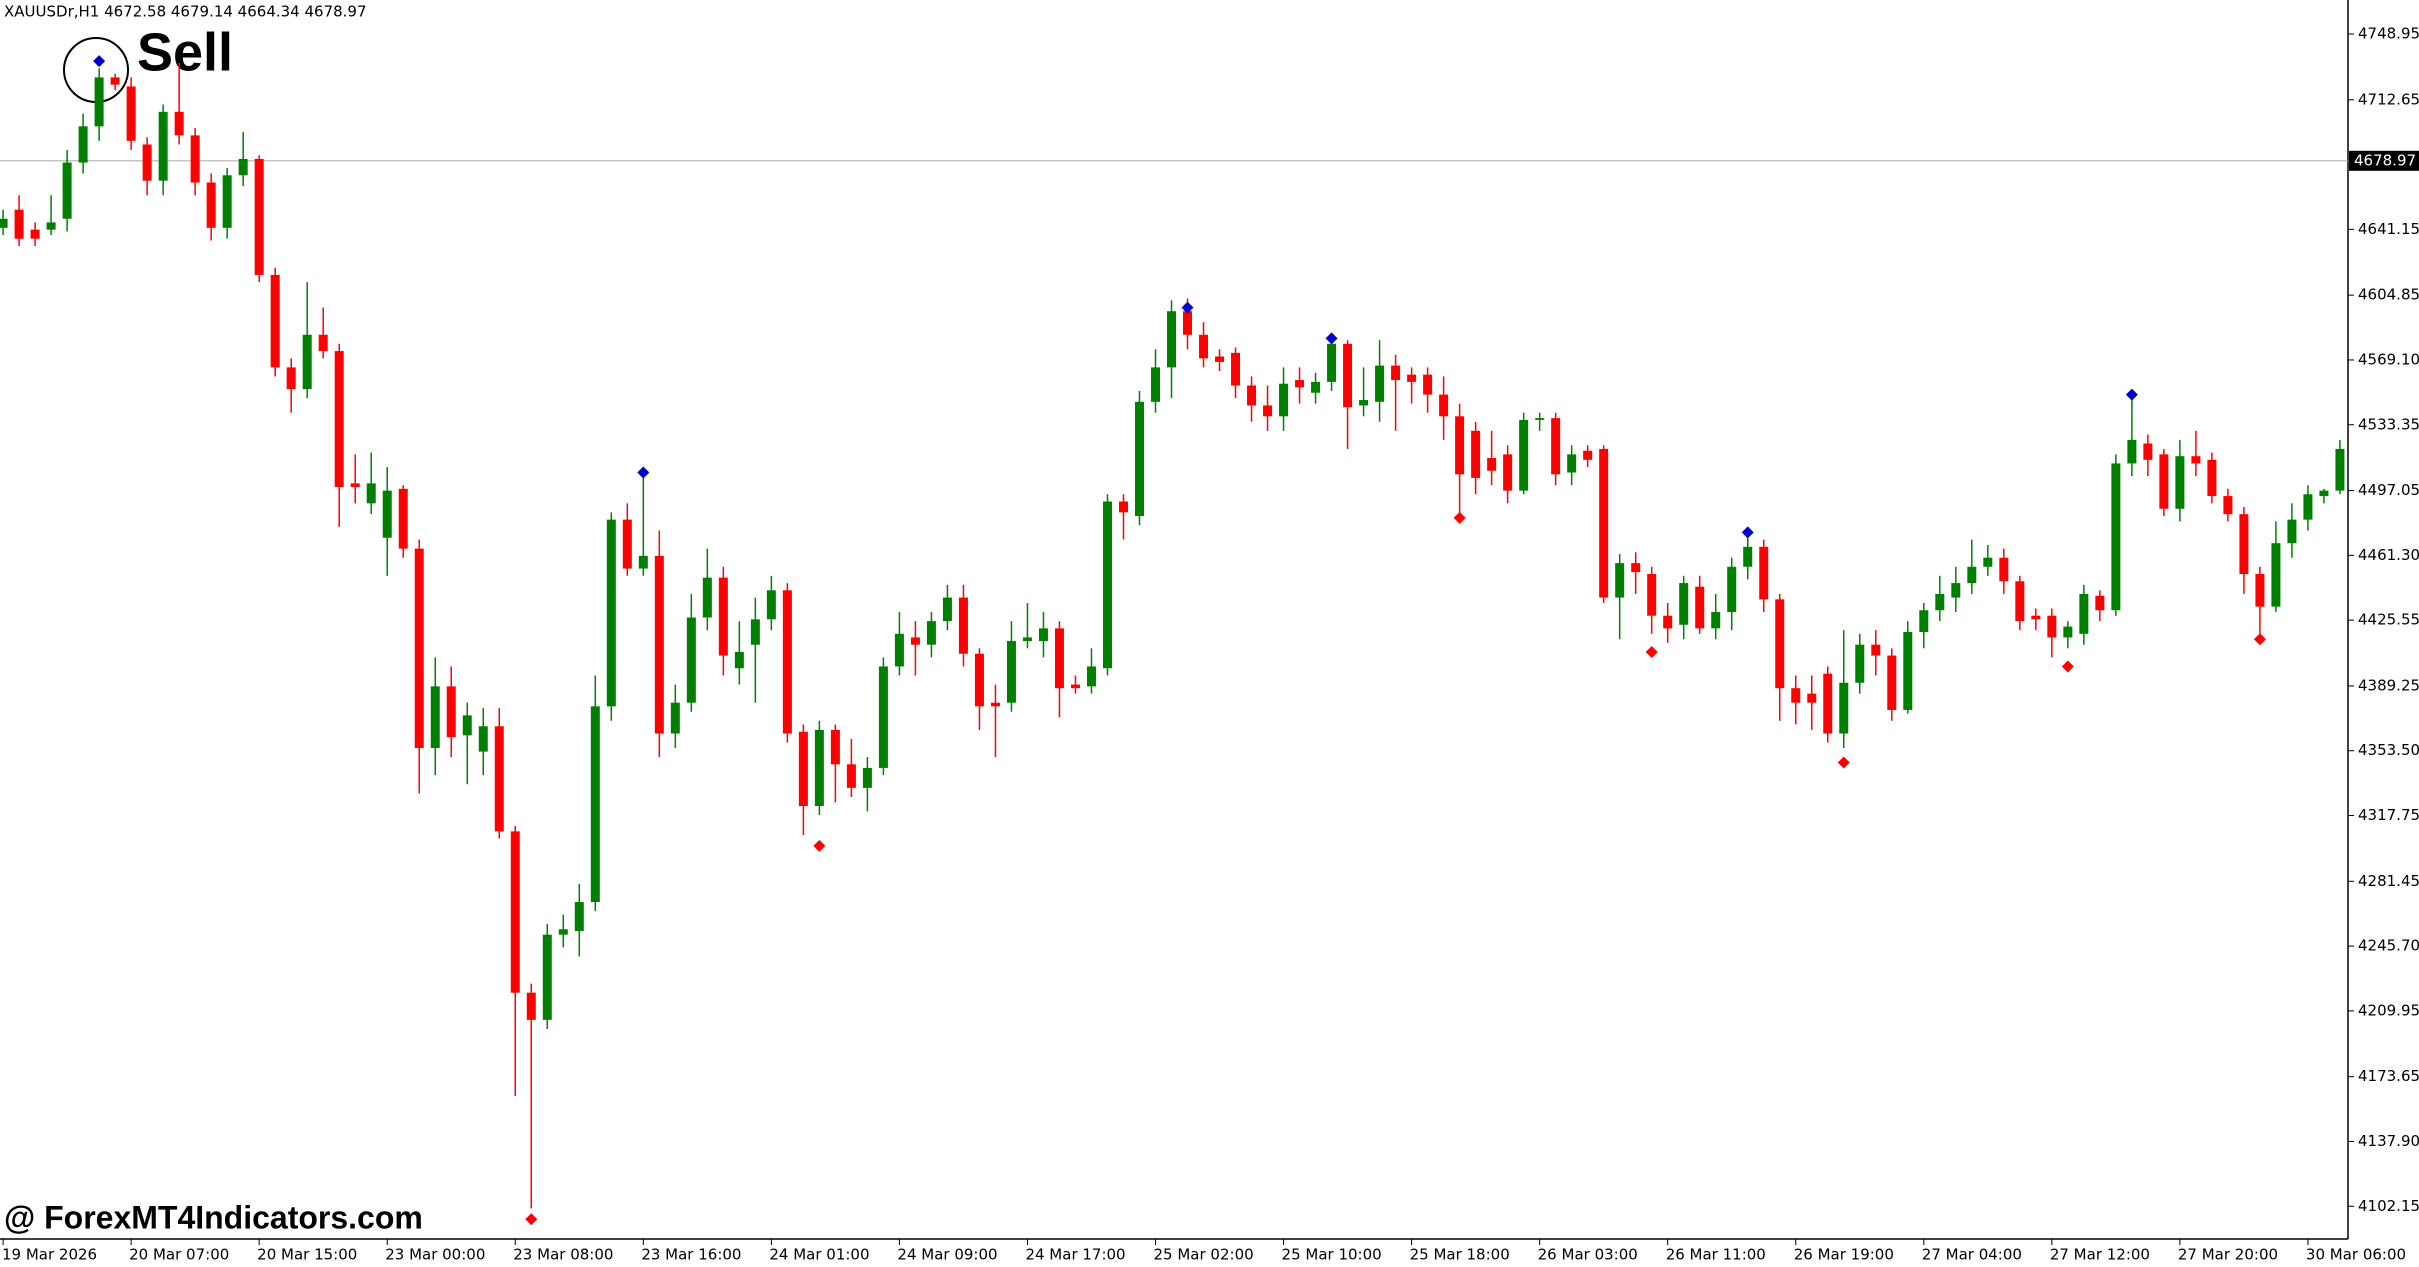  What do you see at coordinates (2388, 229) in the screenshot?
I see `y-tick-label: 4641.15` at bounding box center [2388, 229].